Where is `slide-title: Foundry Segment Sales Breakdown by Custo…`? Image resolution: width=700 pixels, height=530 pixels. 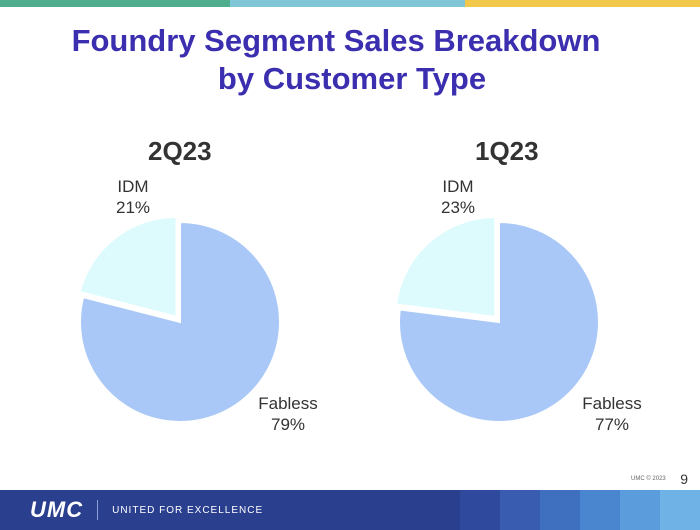
slide-title: Foundry Segment Sales Breakdown by Custo… is located at coordinates (350, 60).